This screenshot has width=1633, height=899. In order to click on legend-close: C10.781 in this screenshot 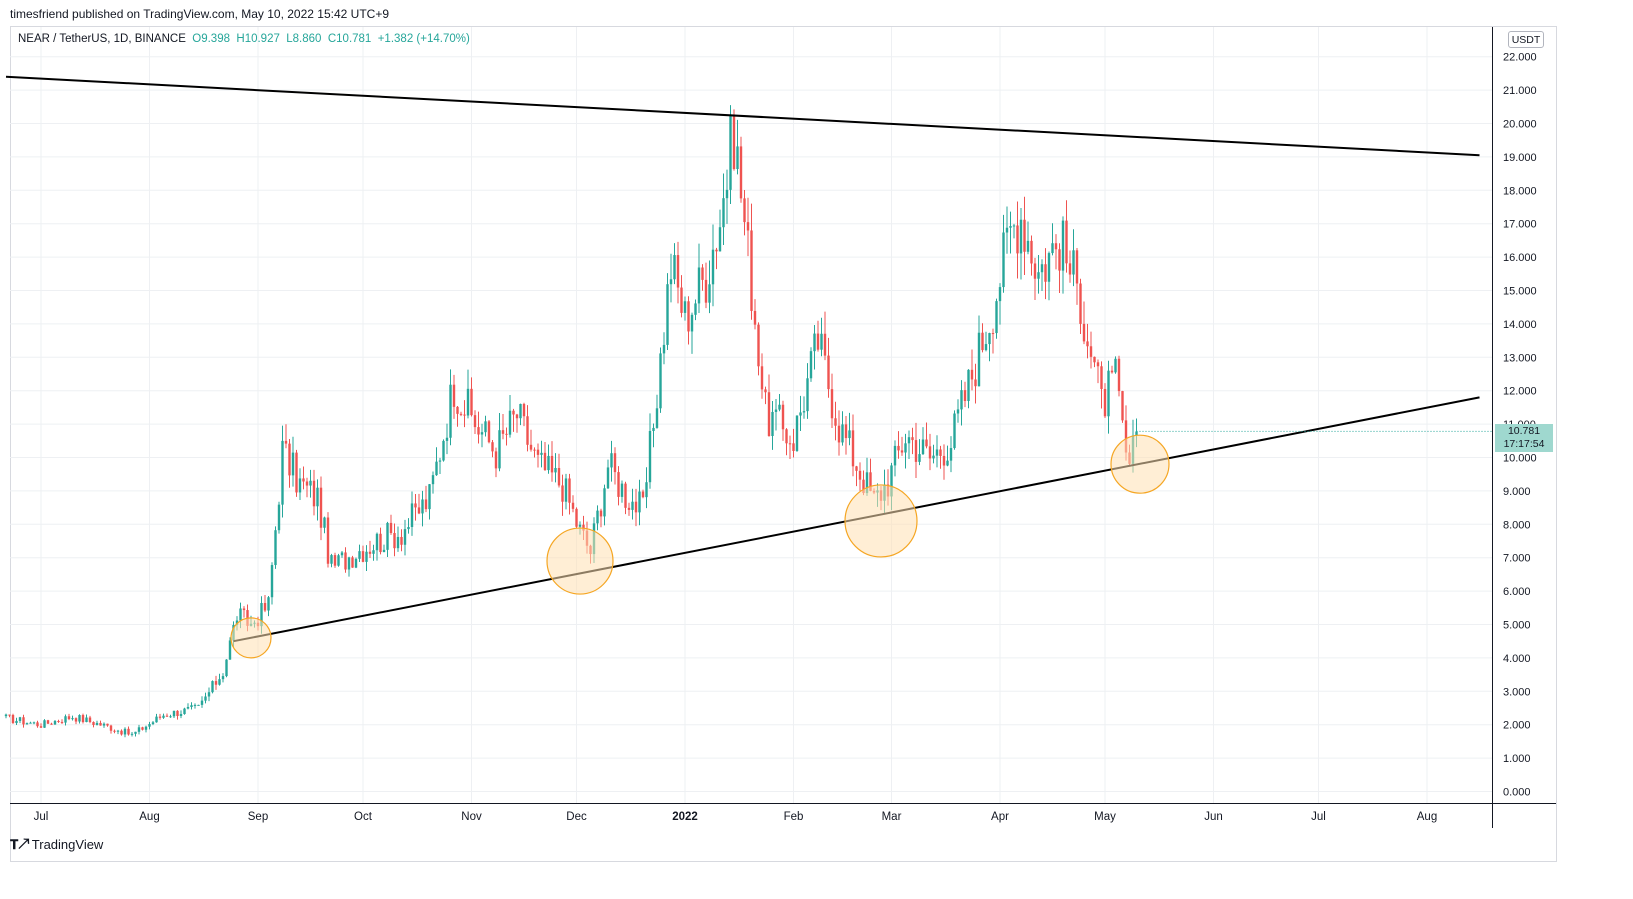, I will do `click(349, 39)`.